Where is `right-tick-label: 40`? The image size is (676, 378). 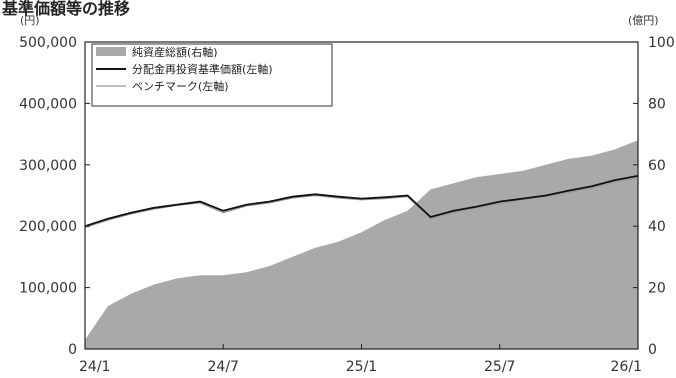 right-tick-label: 40 is located at coordinates (657, 227).